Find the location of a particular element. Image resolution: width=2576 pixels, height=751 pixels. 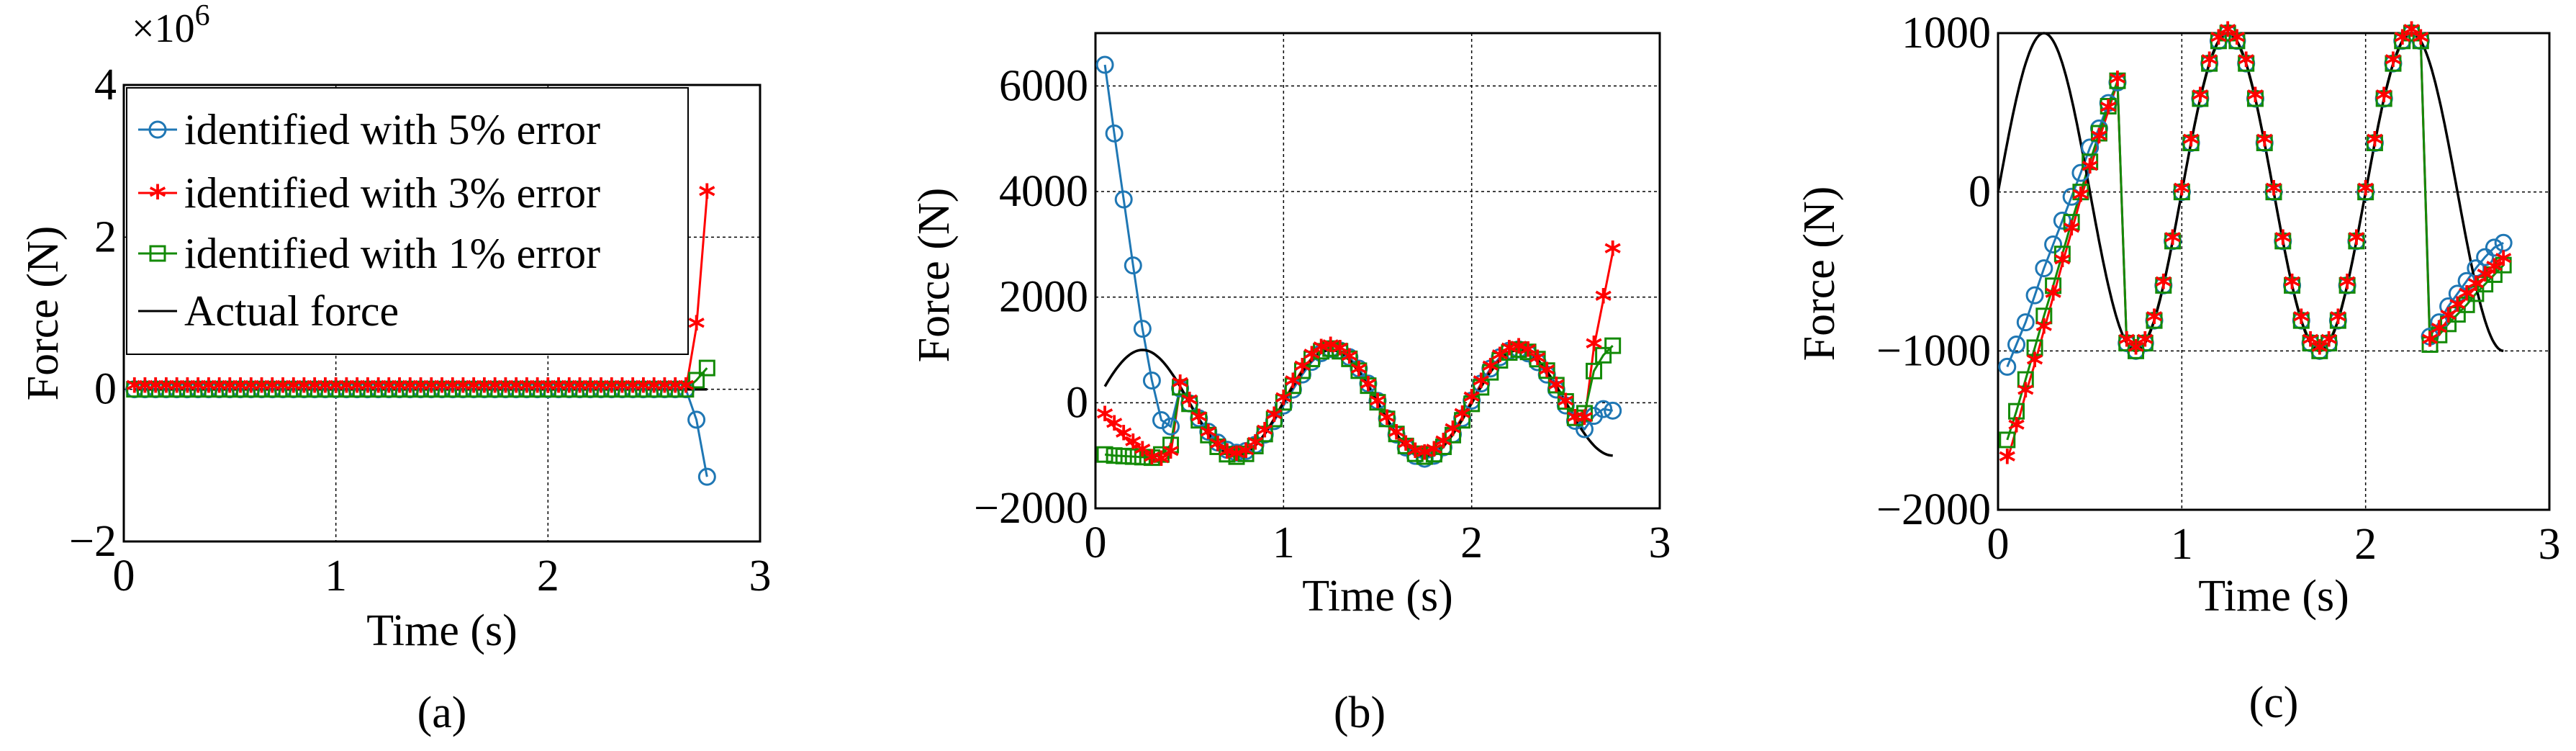

y-tick-label: −2000 is located at coordinates (1934, 509).